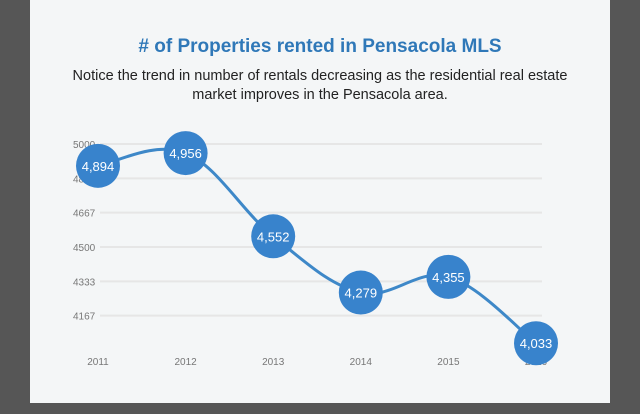  Describe the element at coordinates (361, 362) in the screenshot. I see `x-tick-label: 2014` at that location.